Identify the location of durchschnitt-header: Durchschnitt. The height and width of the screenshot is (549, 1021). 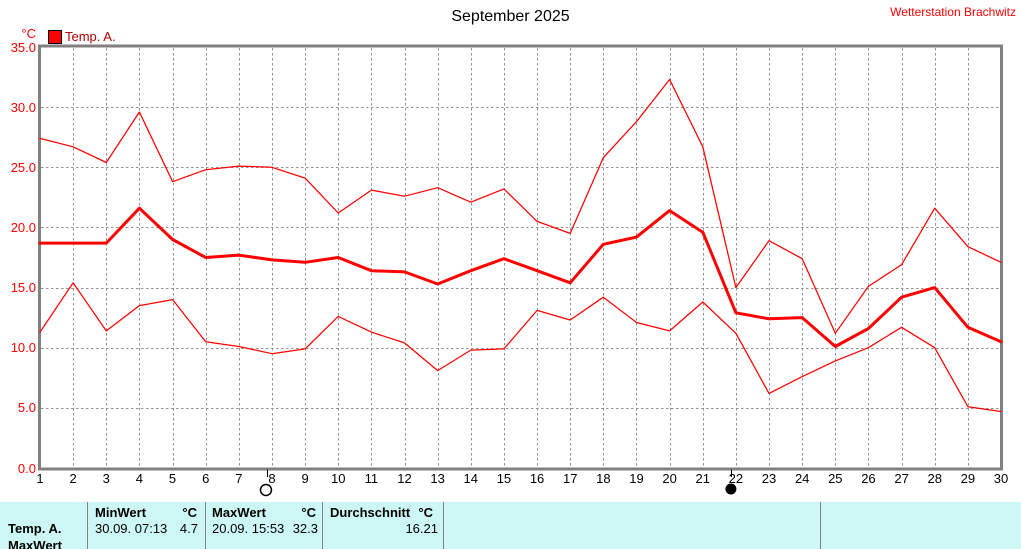
(370, 512).